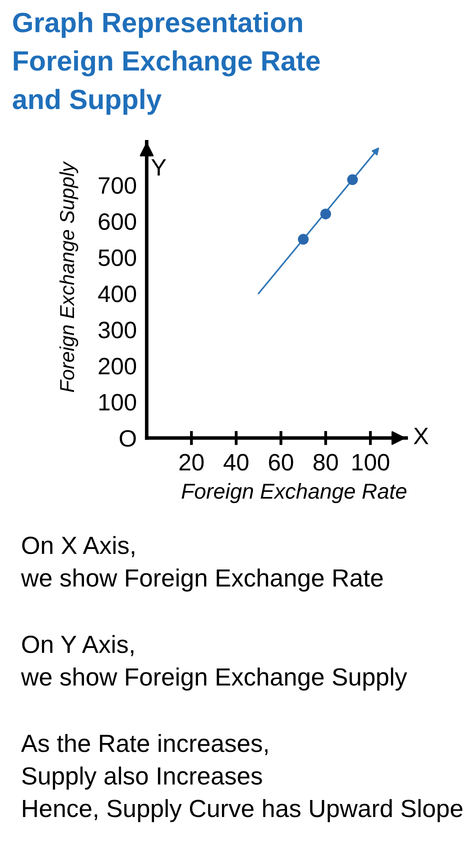 This screenshot has width=474, height=842. What do you see at coordinates (117, 402) in the screenshot?
I see `y-tick-label: 100` at bounding box center [117, 402].